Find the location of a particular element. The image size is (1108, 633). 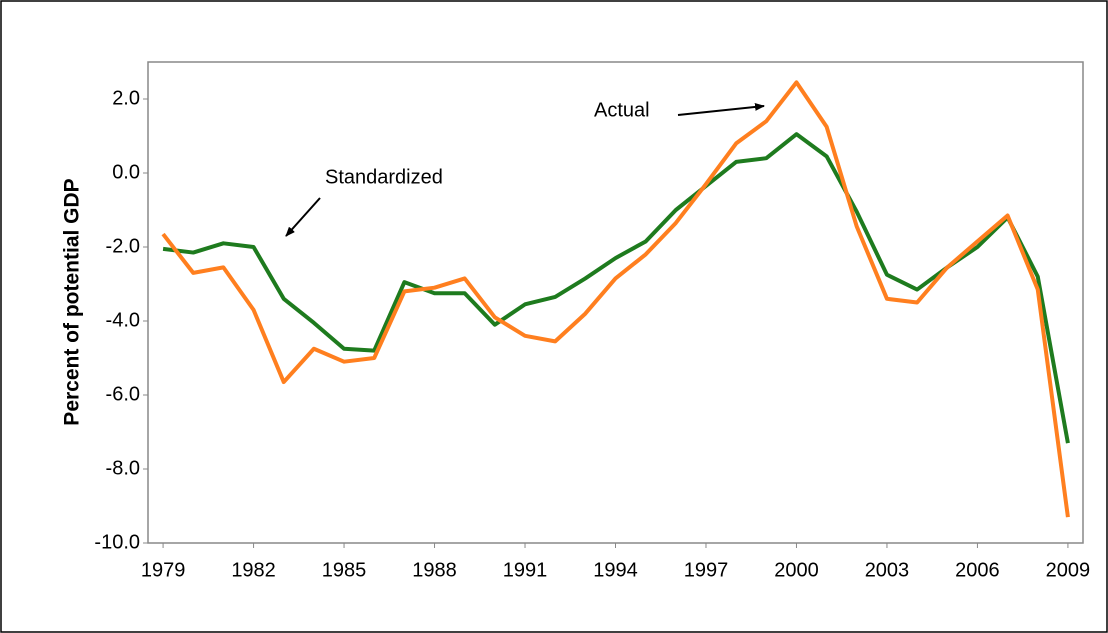

x-tick-label: 2003 is located at coordinates (887, 570).